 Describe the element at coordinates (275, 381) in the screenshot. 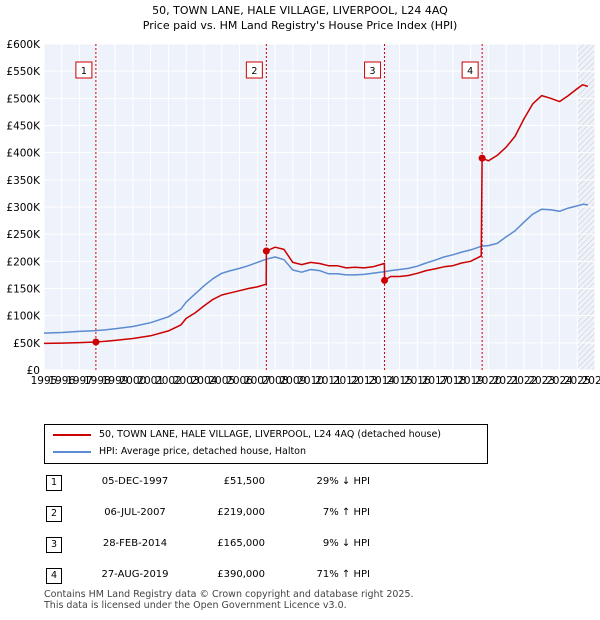

I see `x-tick-label: 2008` at that location.